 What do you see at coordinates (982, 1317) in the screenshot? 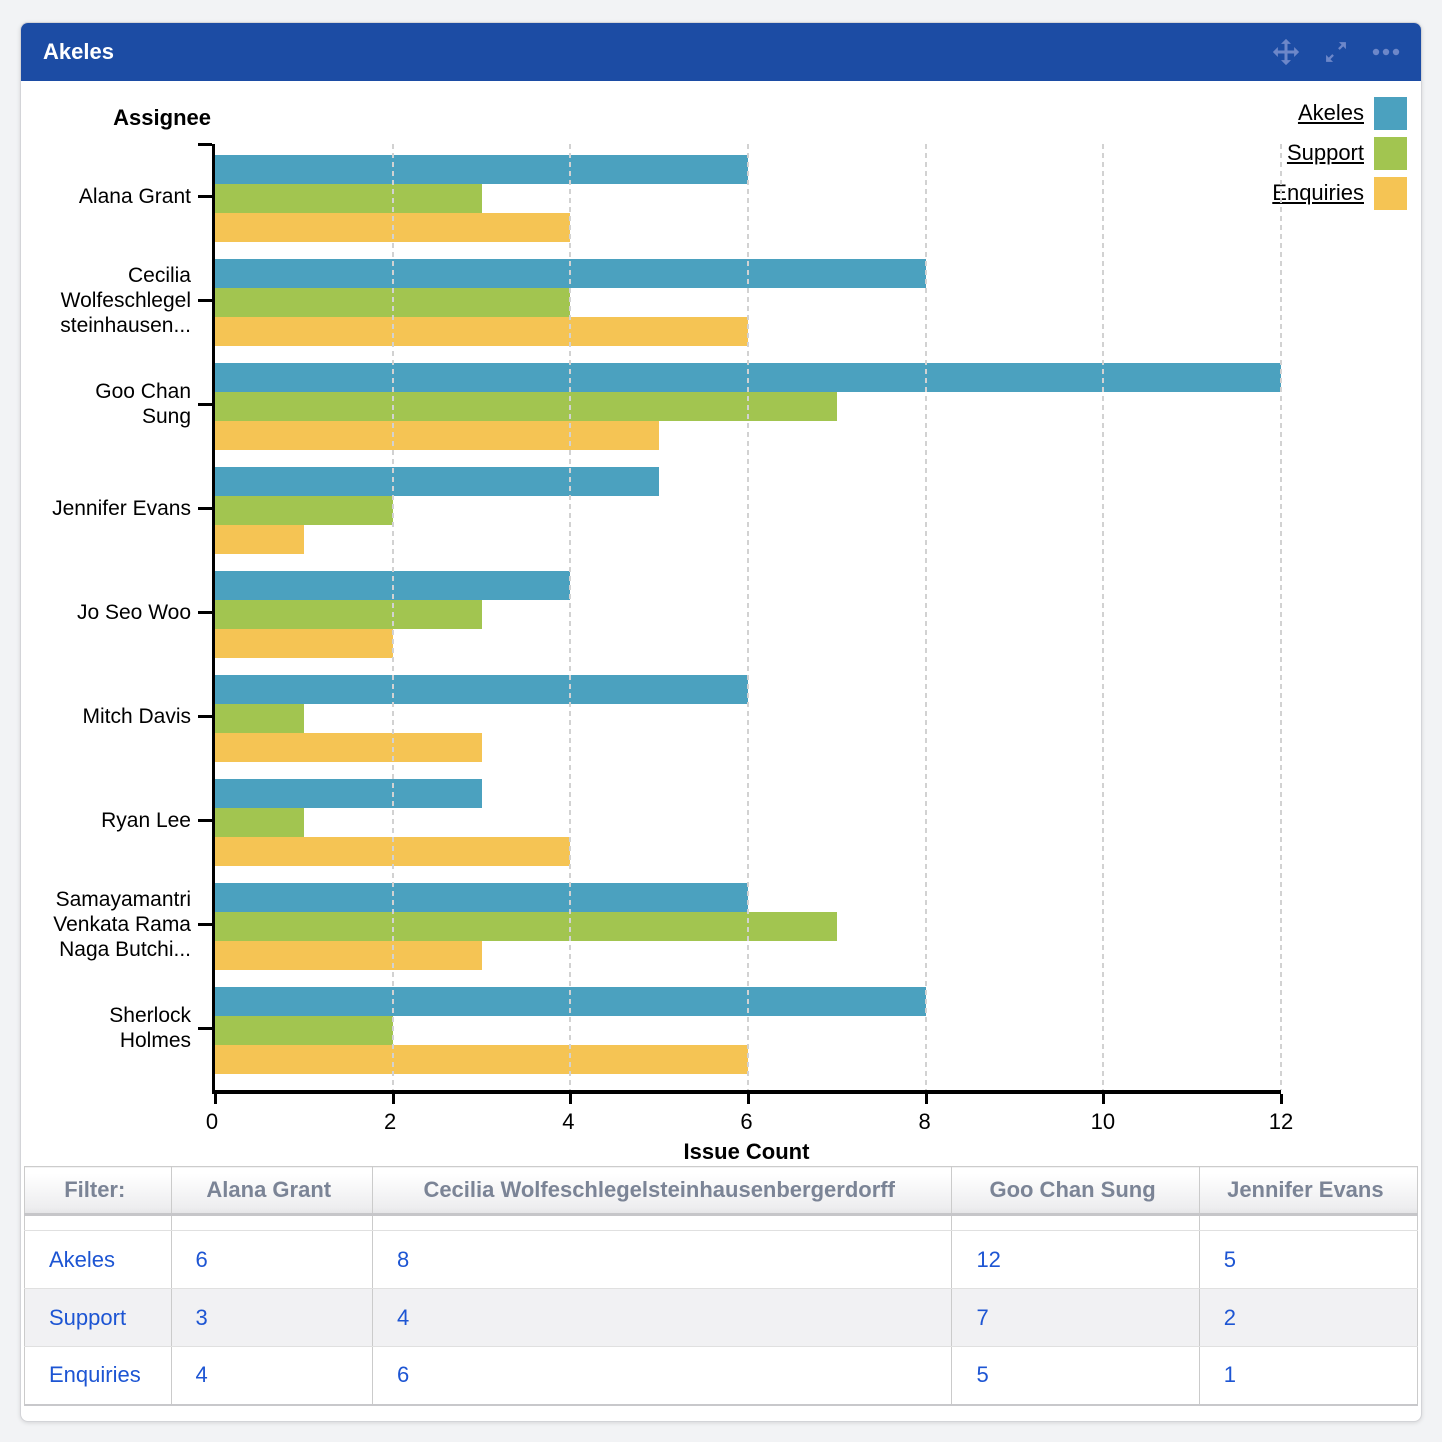
I see `stat-value-link: 7` at bounding box center [982, 1317].